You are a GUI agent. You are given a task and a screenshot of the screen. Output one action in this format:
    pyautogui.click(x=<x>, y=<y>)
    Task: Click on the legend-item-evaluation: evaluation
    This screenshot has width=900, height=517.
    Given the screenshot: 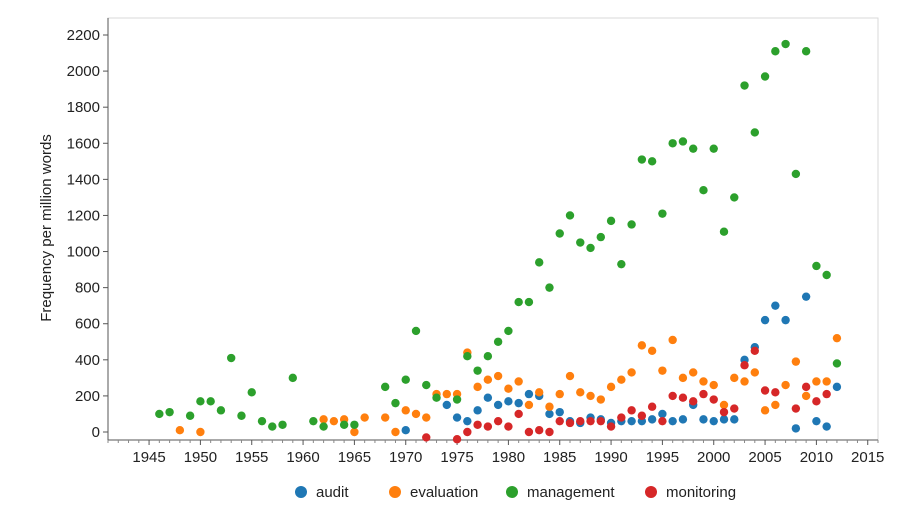 What is the action you would take?
    pyautogui.click(x=433, y=492)
    